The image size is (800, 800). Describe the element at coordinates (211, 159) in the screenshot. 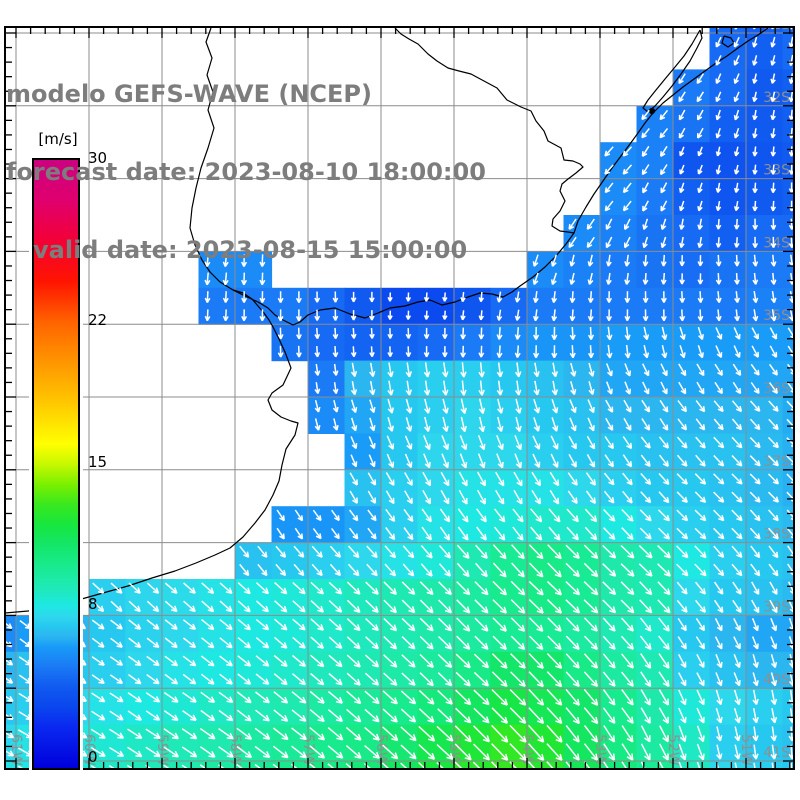

I see `coastline-path` at that location.